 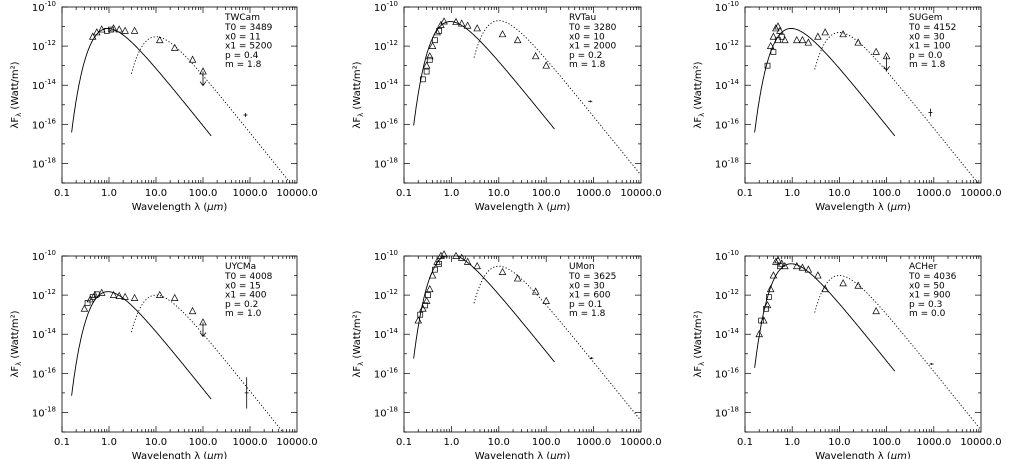 I want to click on legend-param-x0: x0 = 11, so click(x=243, y=37).